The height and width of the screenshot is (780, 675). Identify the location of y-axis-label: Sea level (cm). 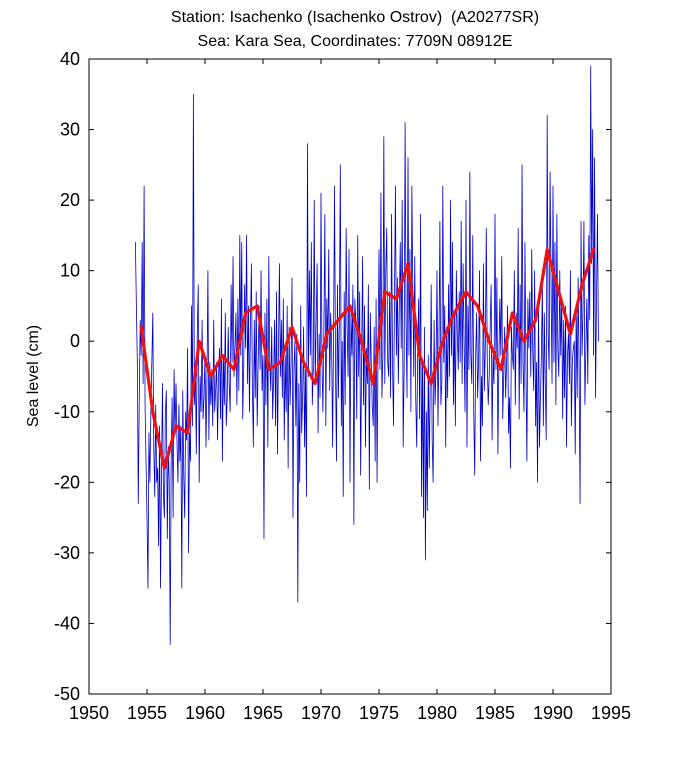
(33, 376).